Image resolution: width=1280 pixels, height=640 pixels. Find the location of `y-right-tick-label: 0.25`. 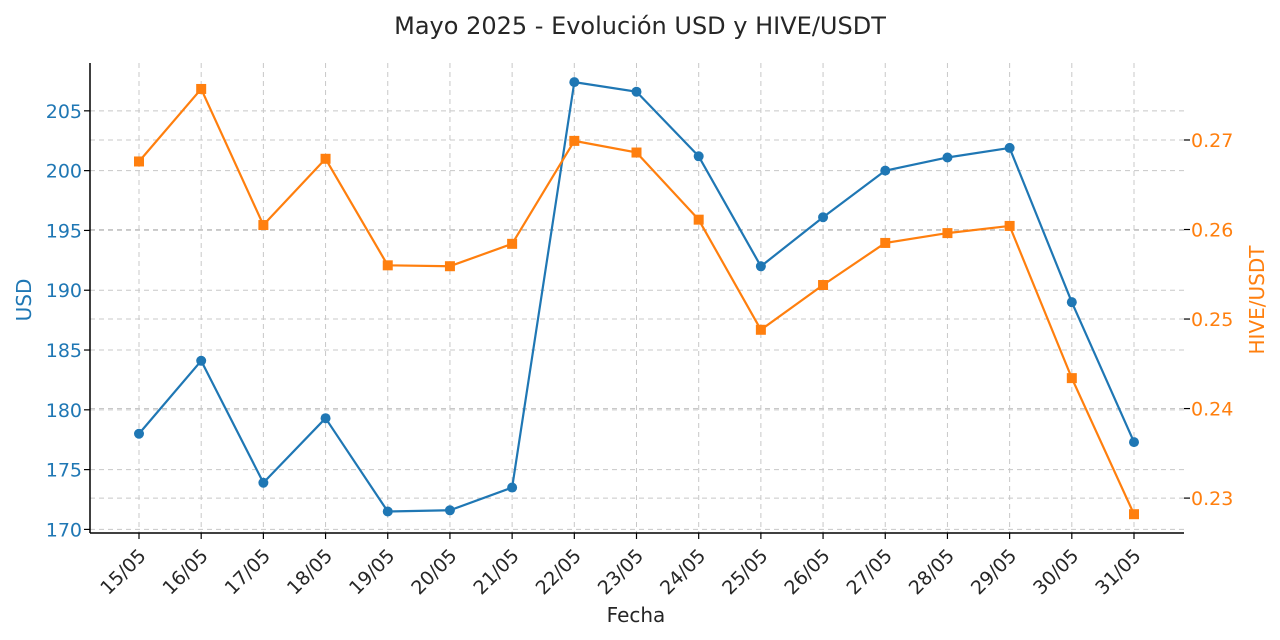

y-right-tick-label: 0.25 is located at coordinates (1212, 320).